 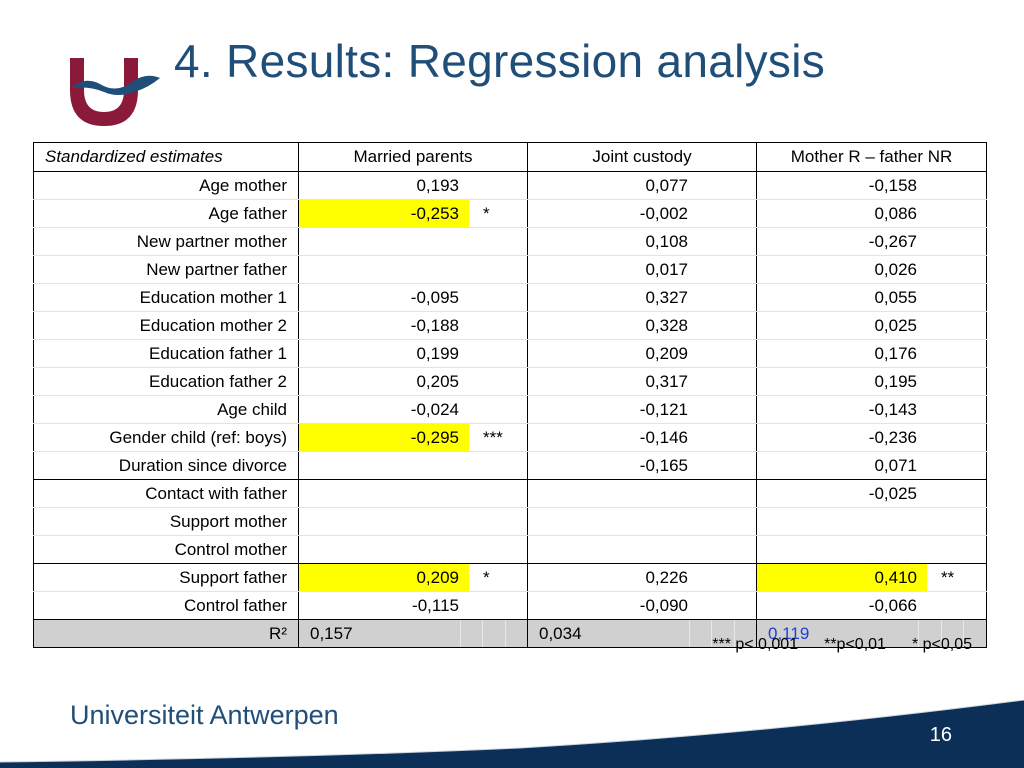 What do you see at coordinates (663, 465) in the screenshot?
I see `estimate-value: -0,165` at bounding box center [663, 465].